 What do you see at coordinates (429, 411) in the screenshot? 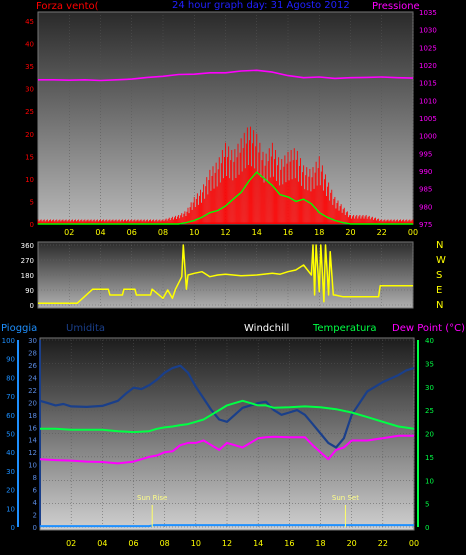
I see `temperature-tick-label: 25` at bounding box center [429, 411].